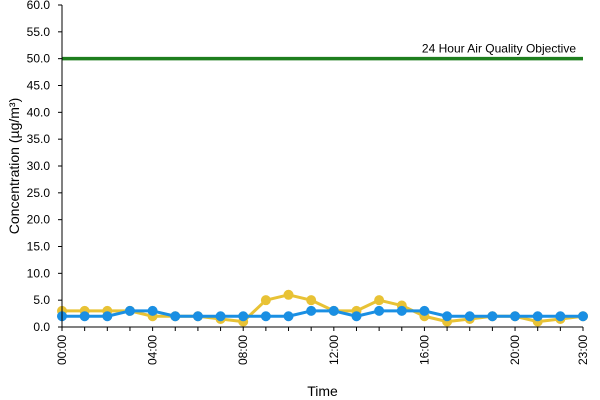 This screenshot has height=400, width=600. What do you see at coordinates (322, 391) in the screenshot?
I see `x-axis-title: Time` at bounding box center [322, 391].